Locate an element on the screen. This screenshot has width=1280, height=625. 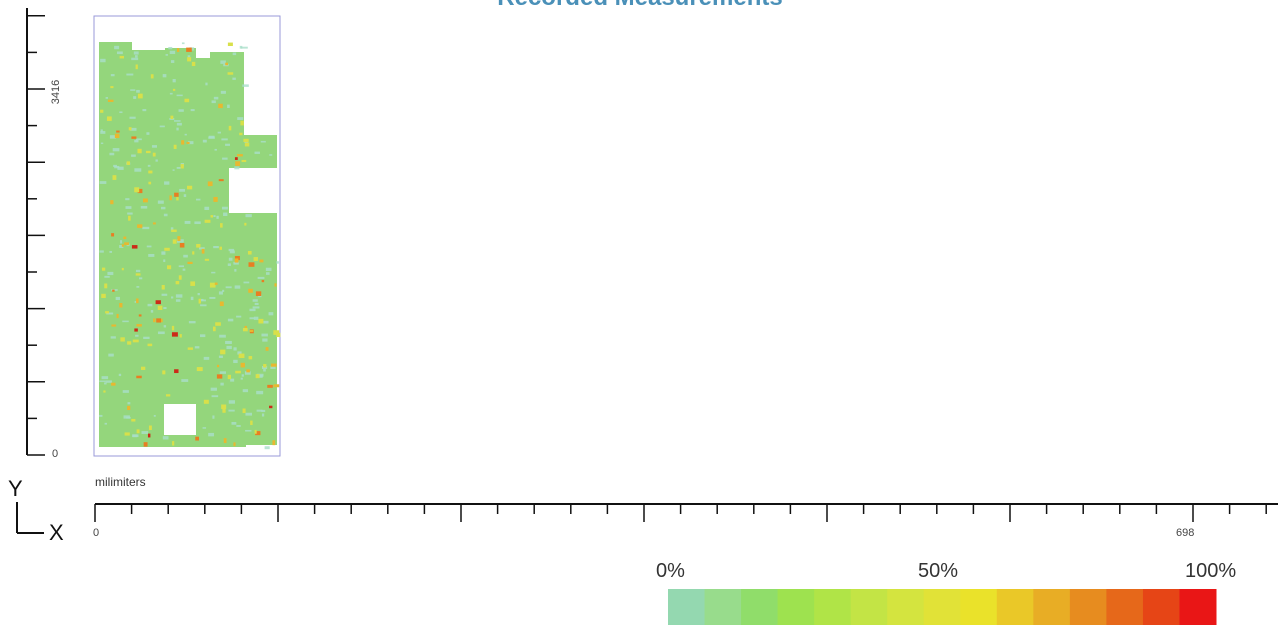
x-axis-min-label: 0 is located at coordinates (96, 533).